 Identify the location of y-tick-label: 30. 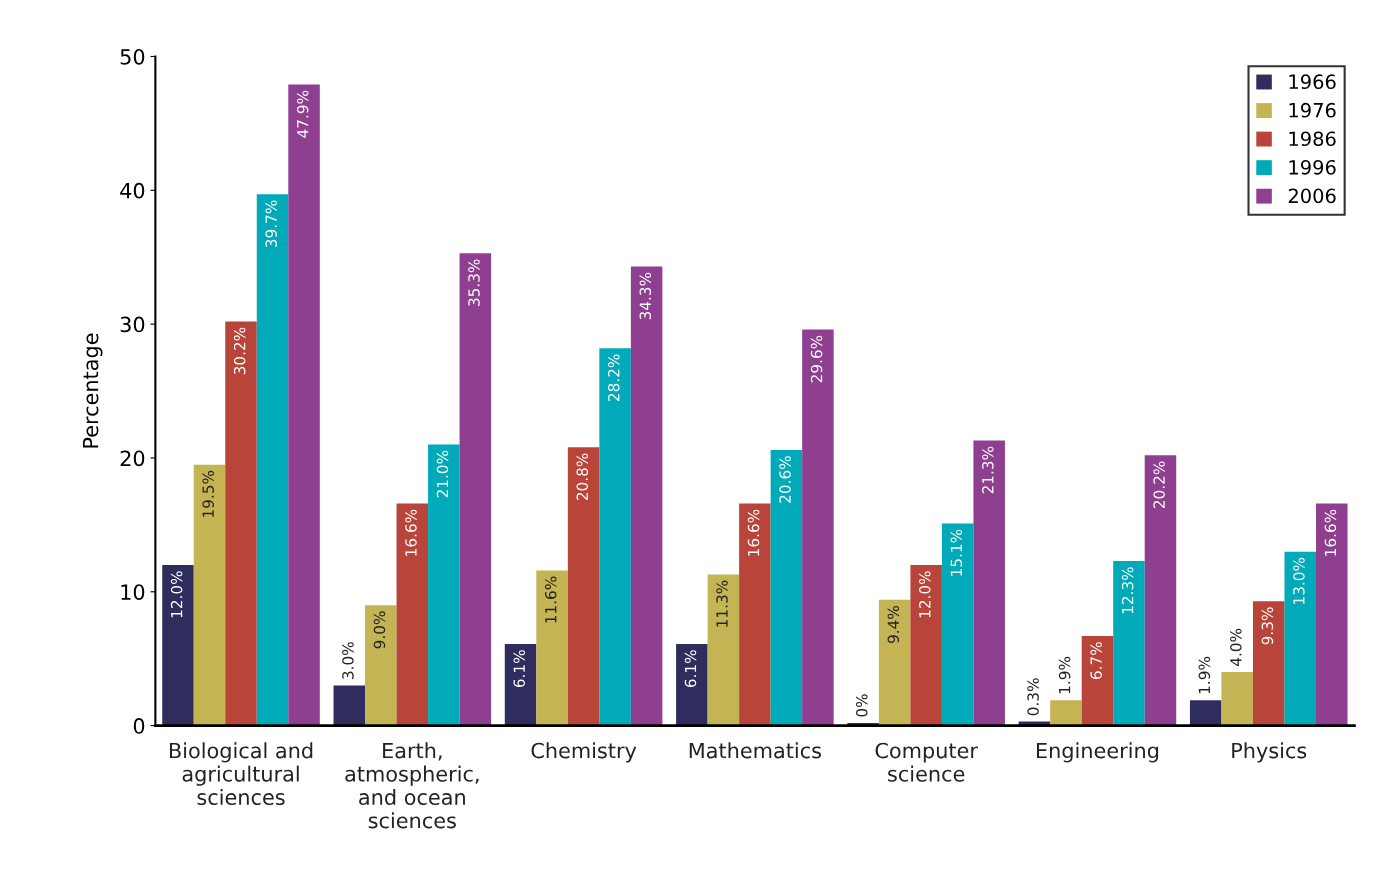
(132, 324).